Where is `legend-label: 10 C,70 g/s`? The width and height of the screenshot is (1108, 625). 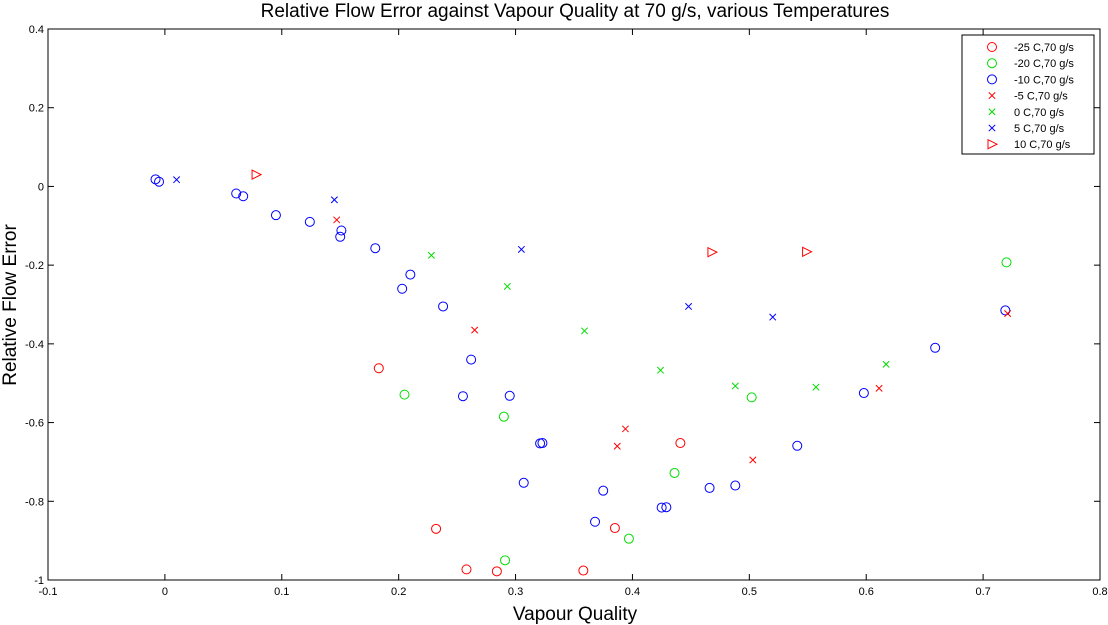
legend-label: 10 C,70 g/s is located at coordinates (1042, 145).